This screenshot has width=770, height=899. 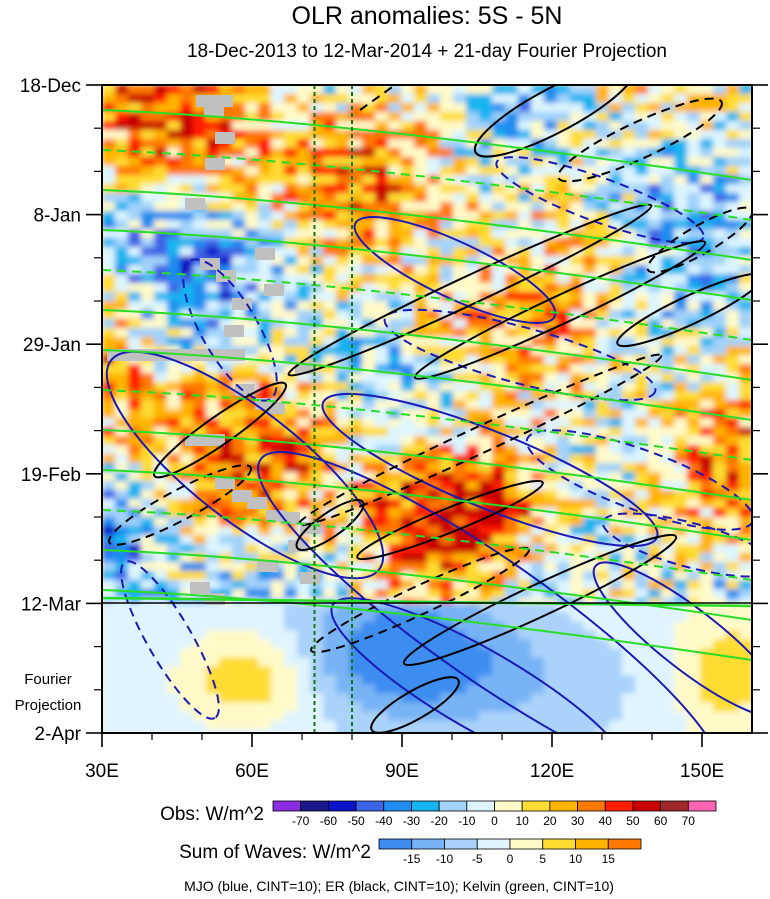 What do you see at coordinates (265, 254) in the screenshot?
I see `missing-data-cell` at bounding box center [265, 254].